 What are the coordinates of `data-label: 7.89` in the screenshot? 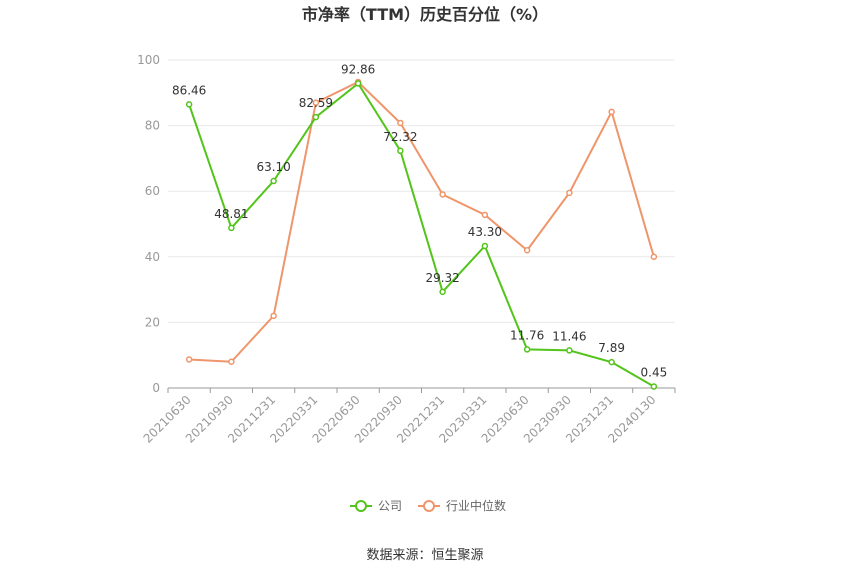 It's located at (611, 348).